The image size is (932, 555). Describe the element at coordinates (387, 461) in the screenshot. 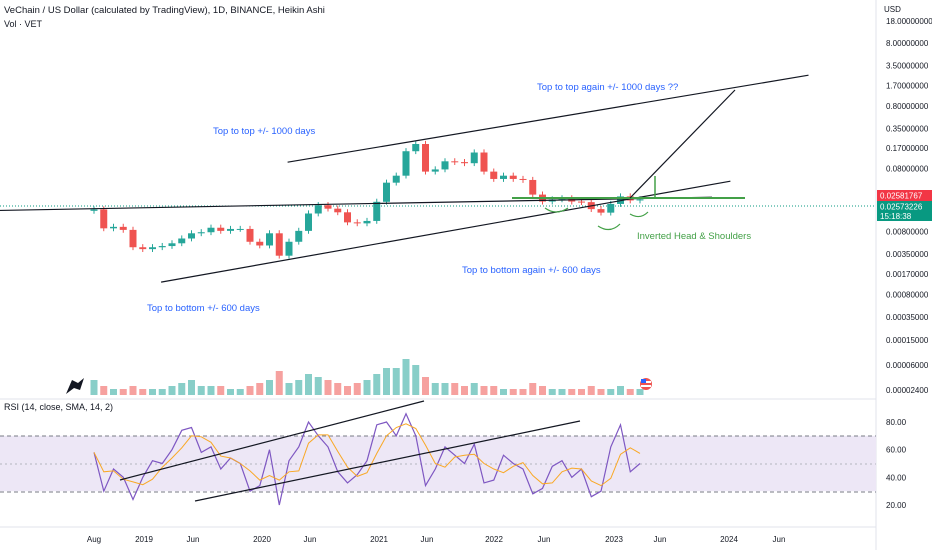

I see `rsi-channel-lower` at that location.